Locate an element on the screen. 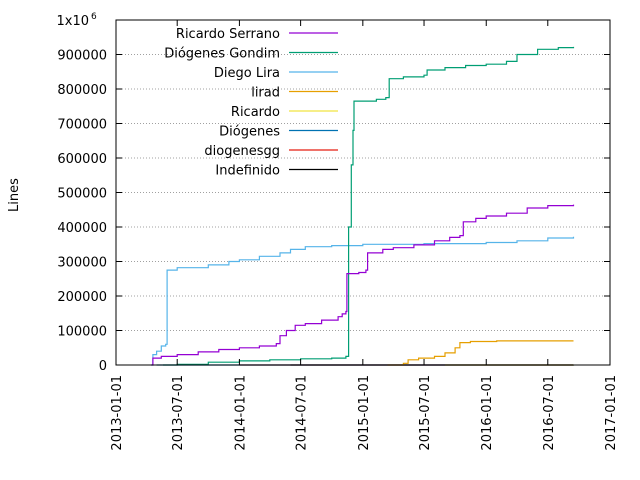  legend-label: diogenesgg is located at coordinates (242, 151).